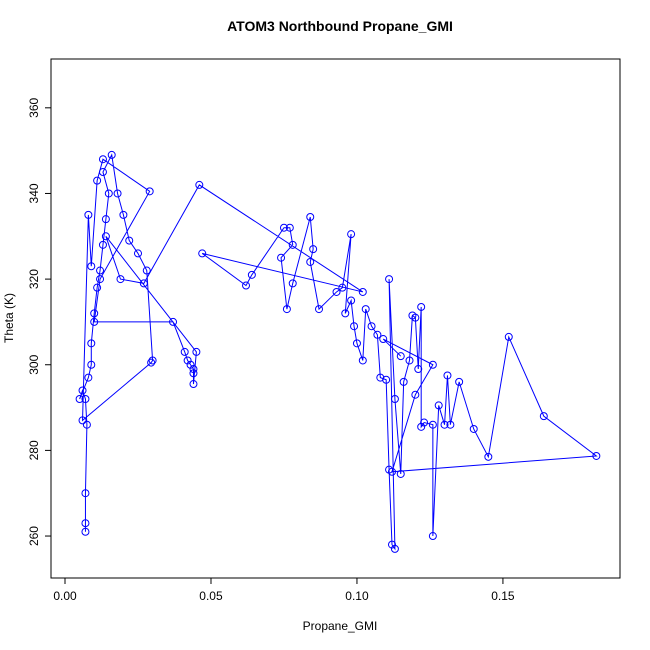 The width and height of the screenshot is (650, 650). What do you see at coordinates (357, 596) in the screenshot?
I see `x-tick-label: 0.10` at bounding box center [357, 596].